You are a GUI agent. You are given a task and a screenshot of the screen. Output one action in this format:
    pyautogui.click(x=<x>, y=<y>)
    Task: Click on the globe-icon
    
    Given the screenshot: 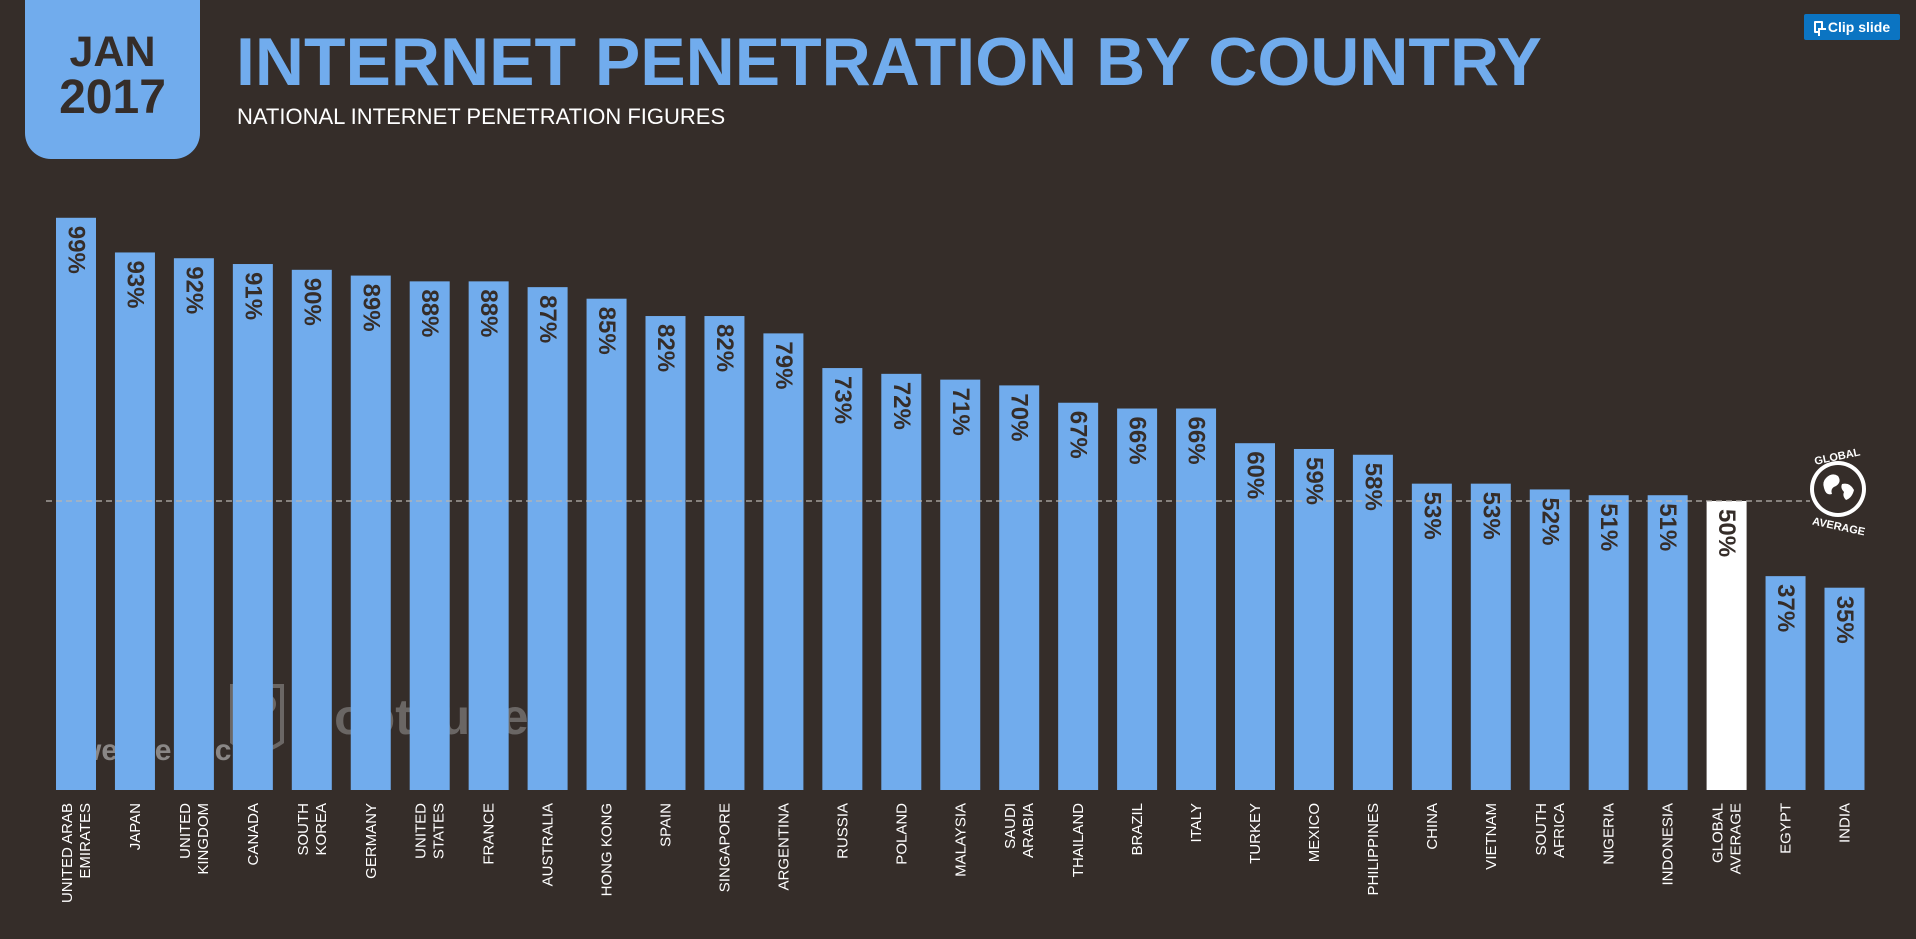 What is the action you would take?
    pyautogui.click(x=1838, y=487)
    